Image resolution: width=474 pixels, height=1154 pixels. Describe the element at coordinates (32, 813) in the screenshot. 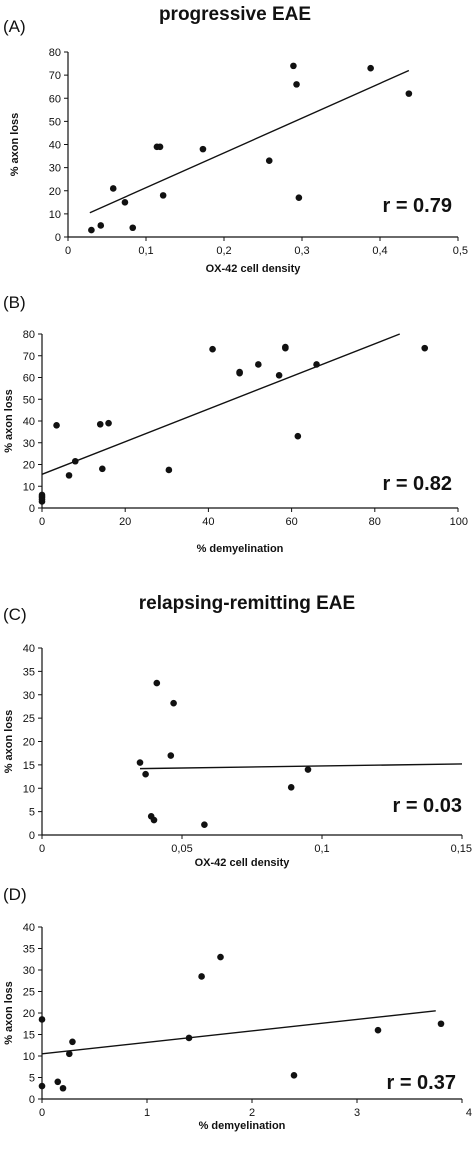

I see `y-tick-label: 5` at that location.